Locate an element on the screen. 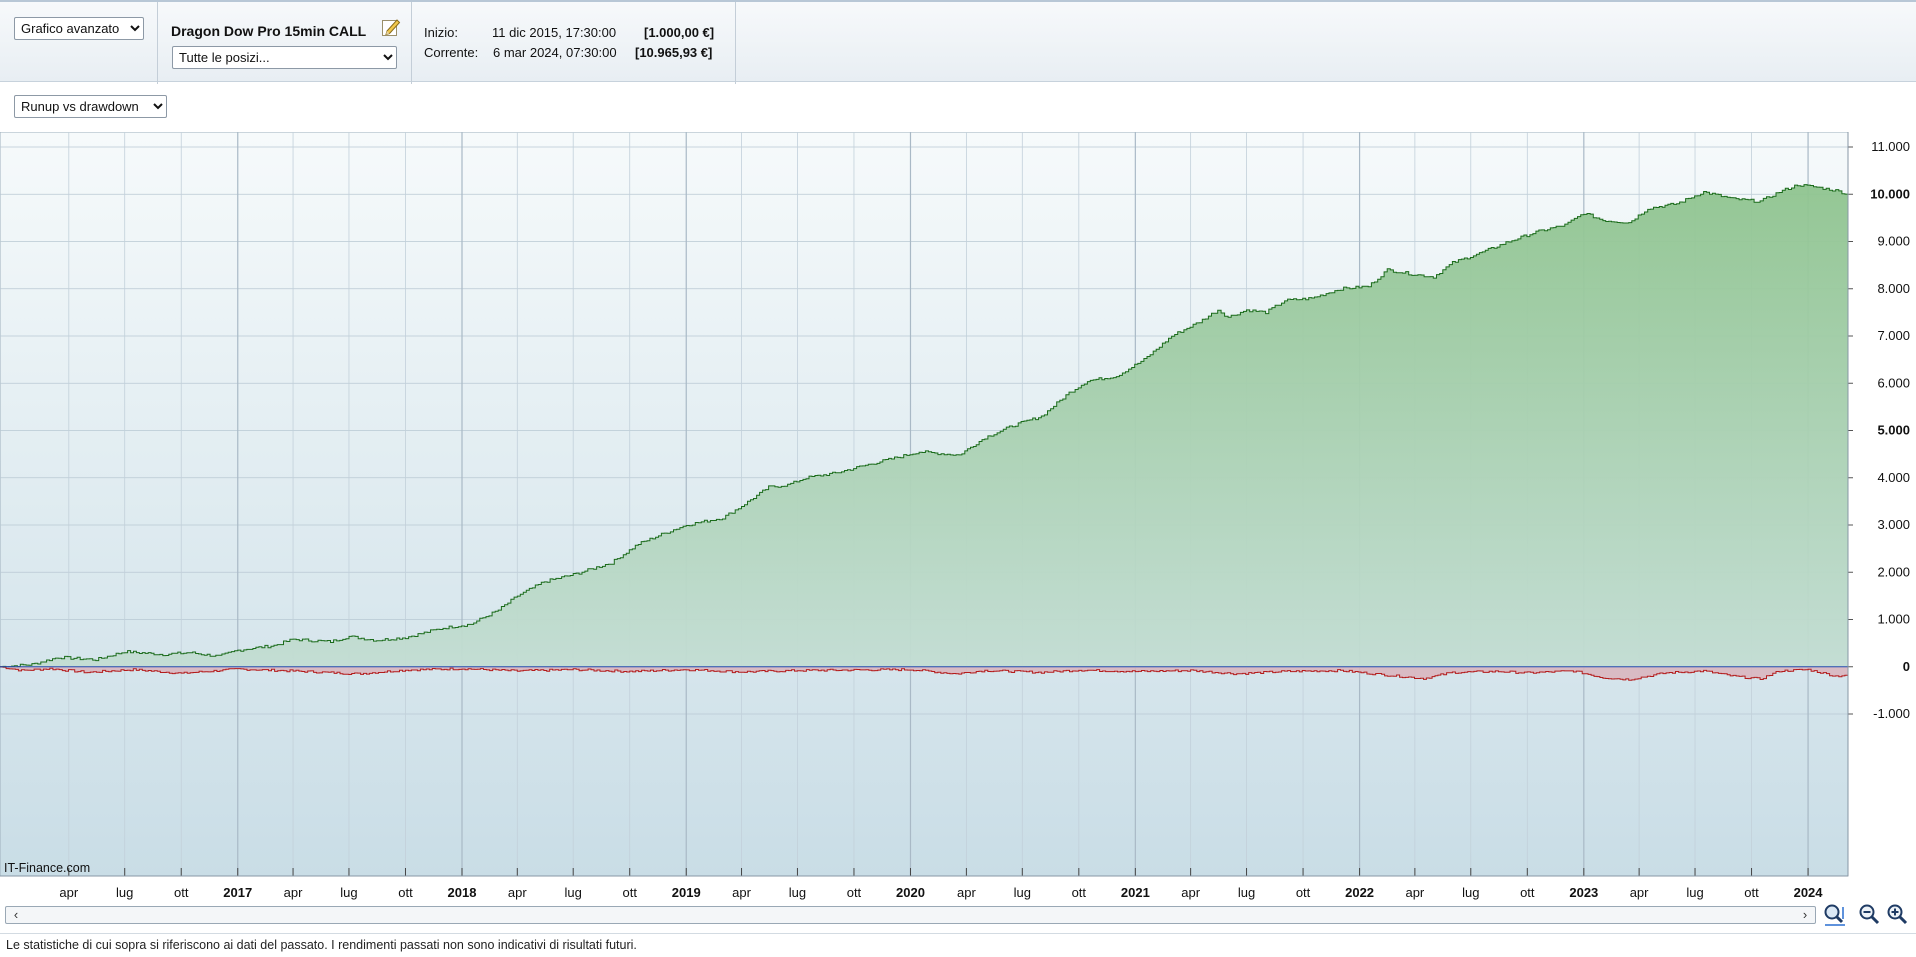  x-tick-label: 2024 is located at coordinates (1809, 892).